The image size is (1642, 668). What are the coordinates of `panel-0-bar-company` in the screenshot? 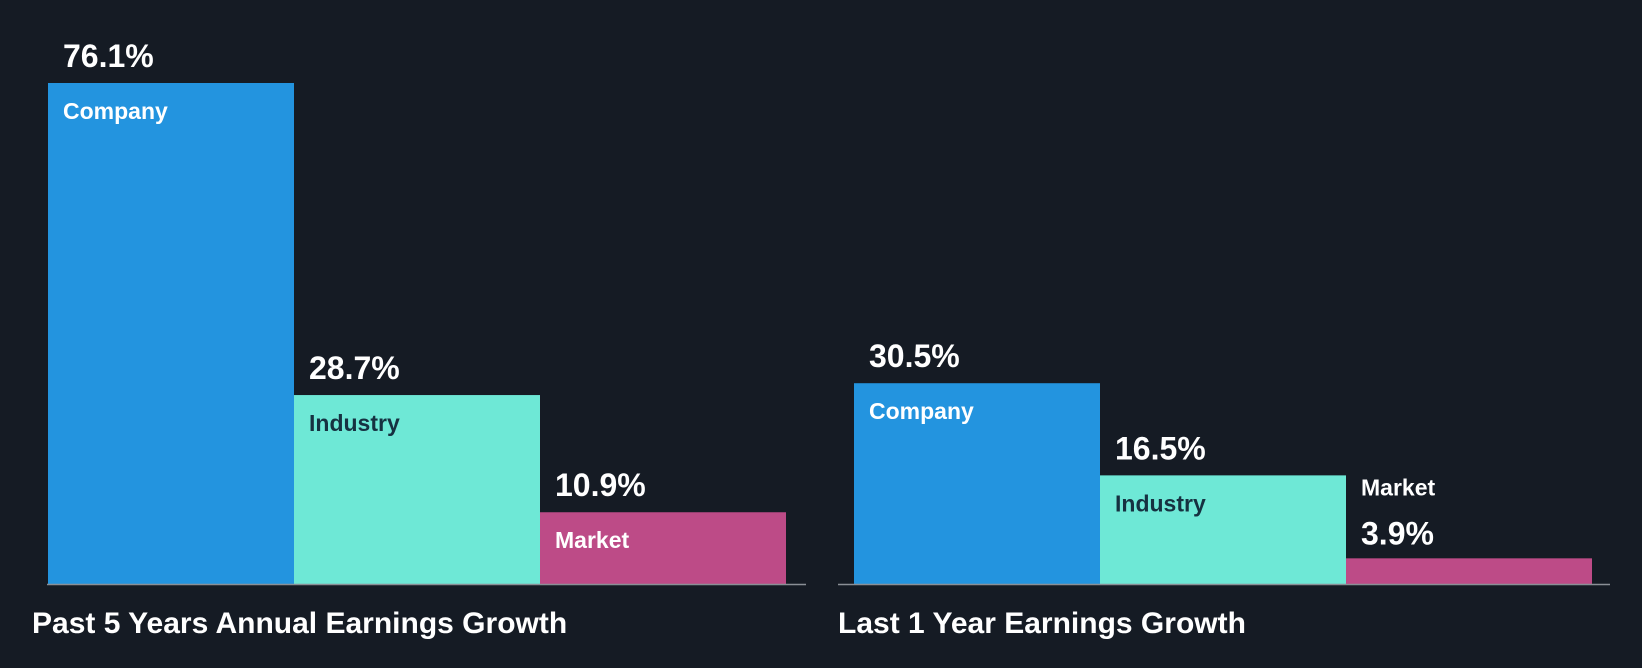 It's located at (171, 333).